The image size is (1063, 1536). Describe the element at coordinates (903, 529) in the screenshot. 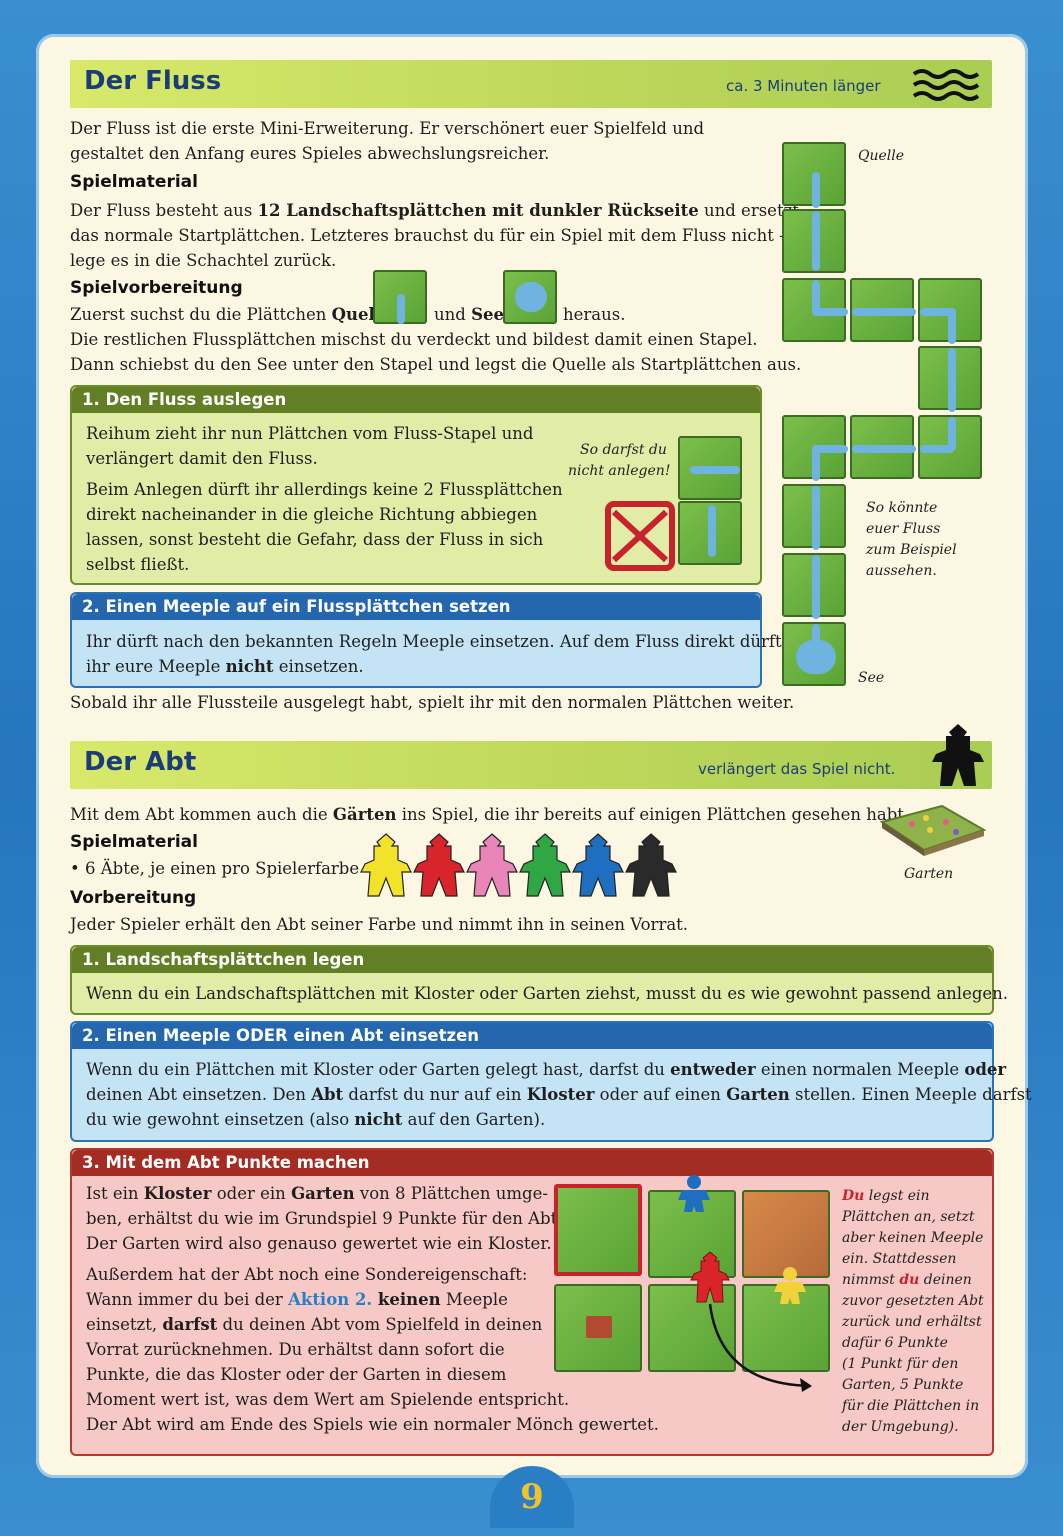

I see `caption-example-2: euer Fluss` at that location.